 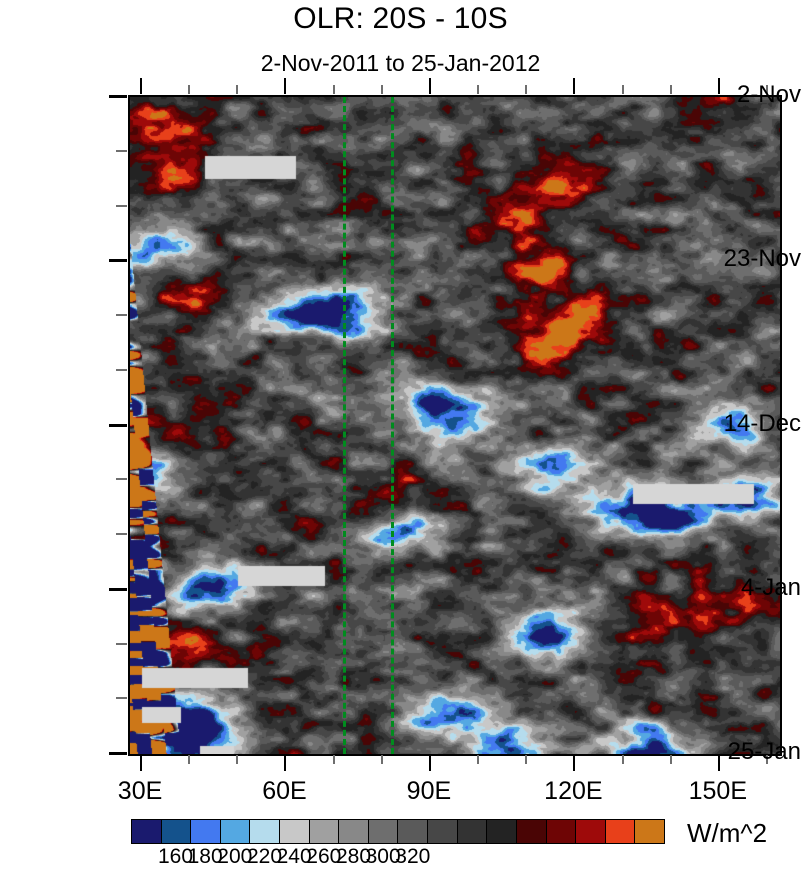 What do you see at coordinates (235, 856) in the screenshot?
I see `colorbar-tick-label-2: 200` at bounding box center [235, 856].